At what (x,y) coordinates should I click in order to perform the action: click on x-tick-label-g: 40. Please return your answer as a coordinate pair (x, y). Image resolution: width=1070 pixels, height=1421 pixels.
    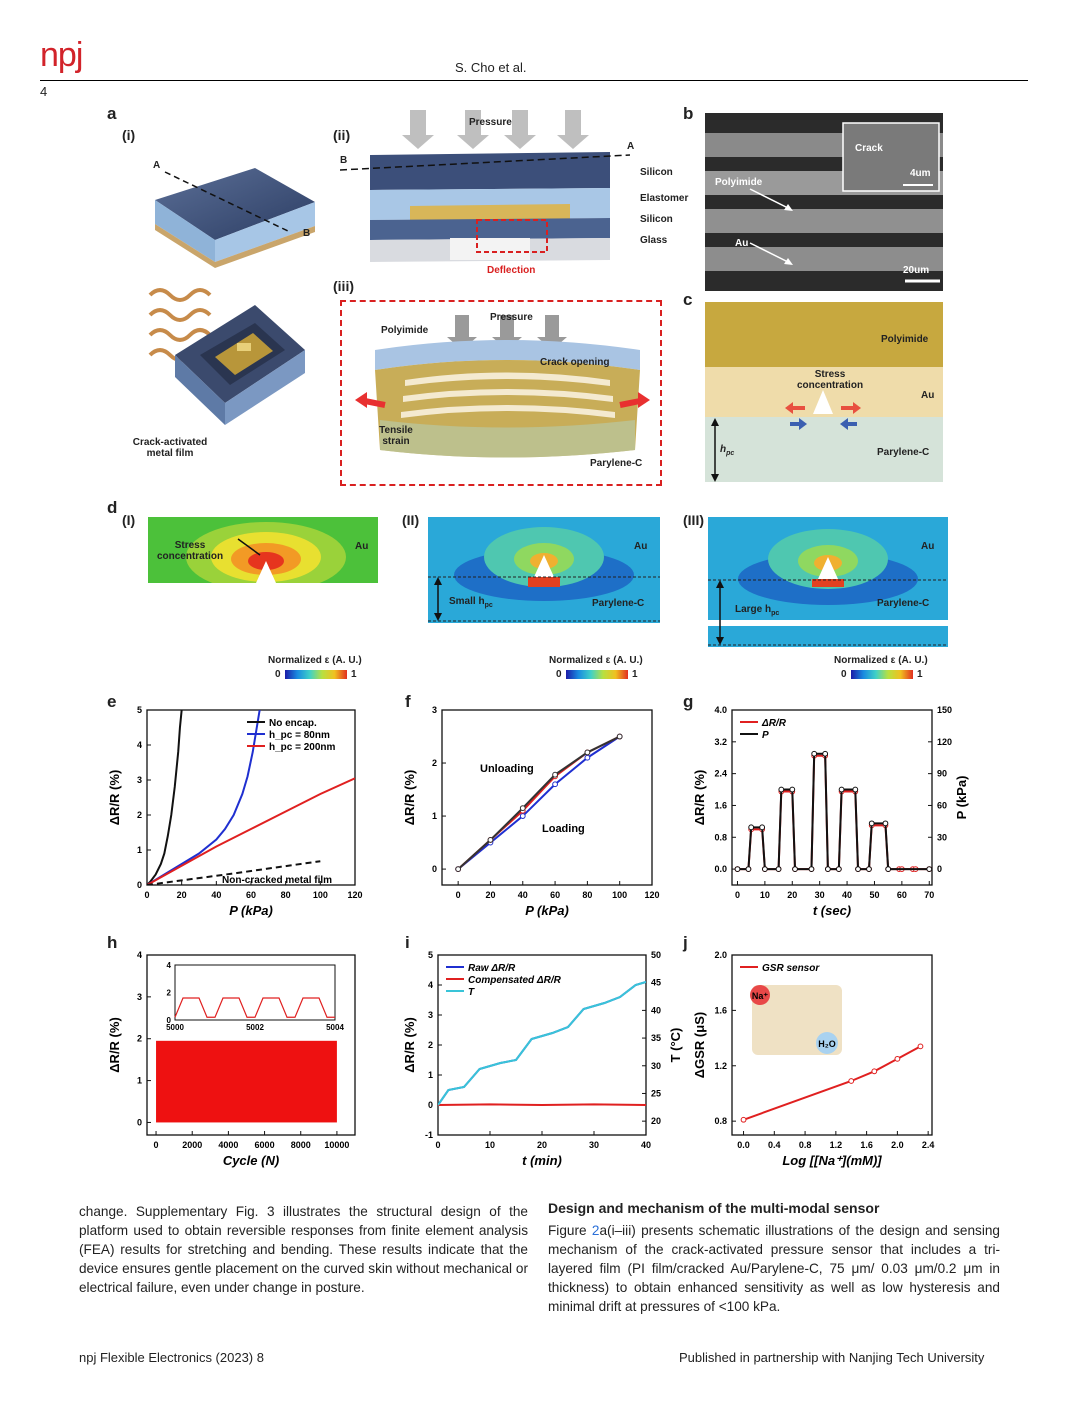
    Looking at the image, I should click on (847, 895).